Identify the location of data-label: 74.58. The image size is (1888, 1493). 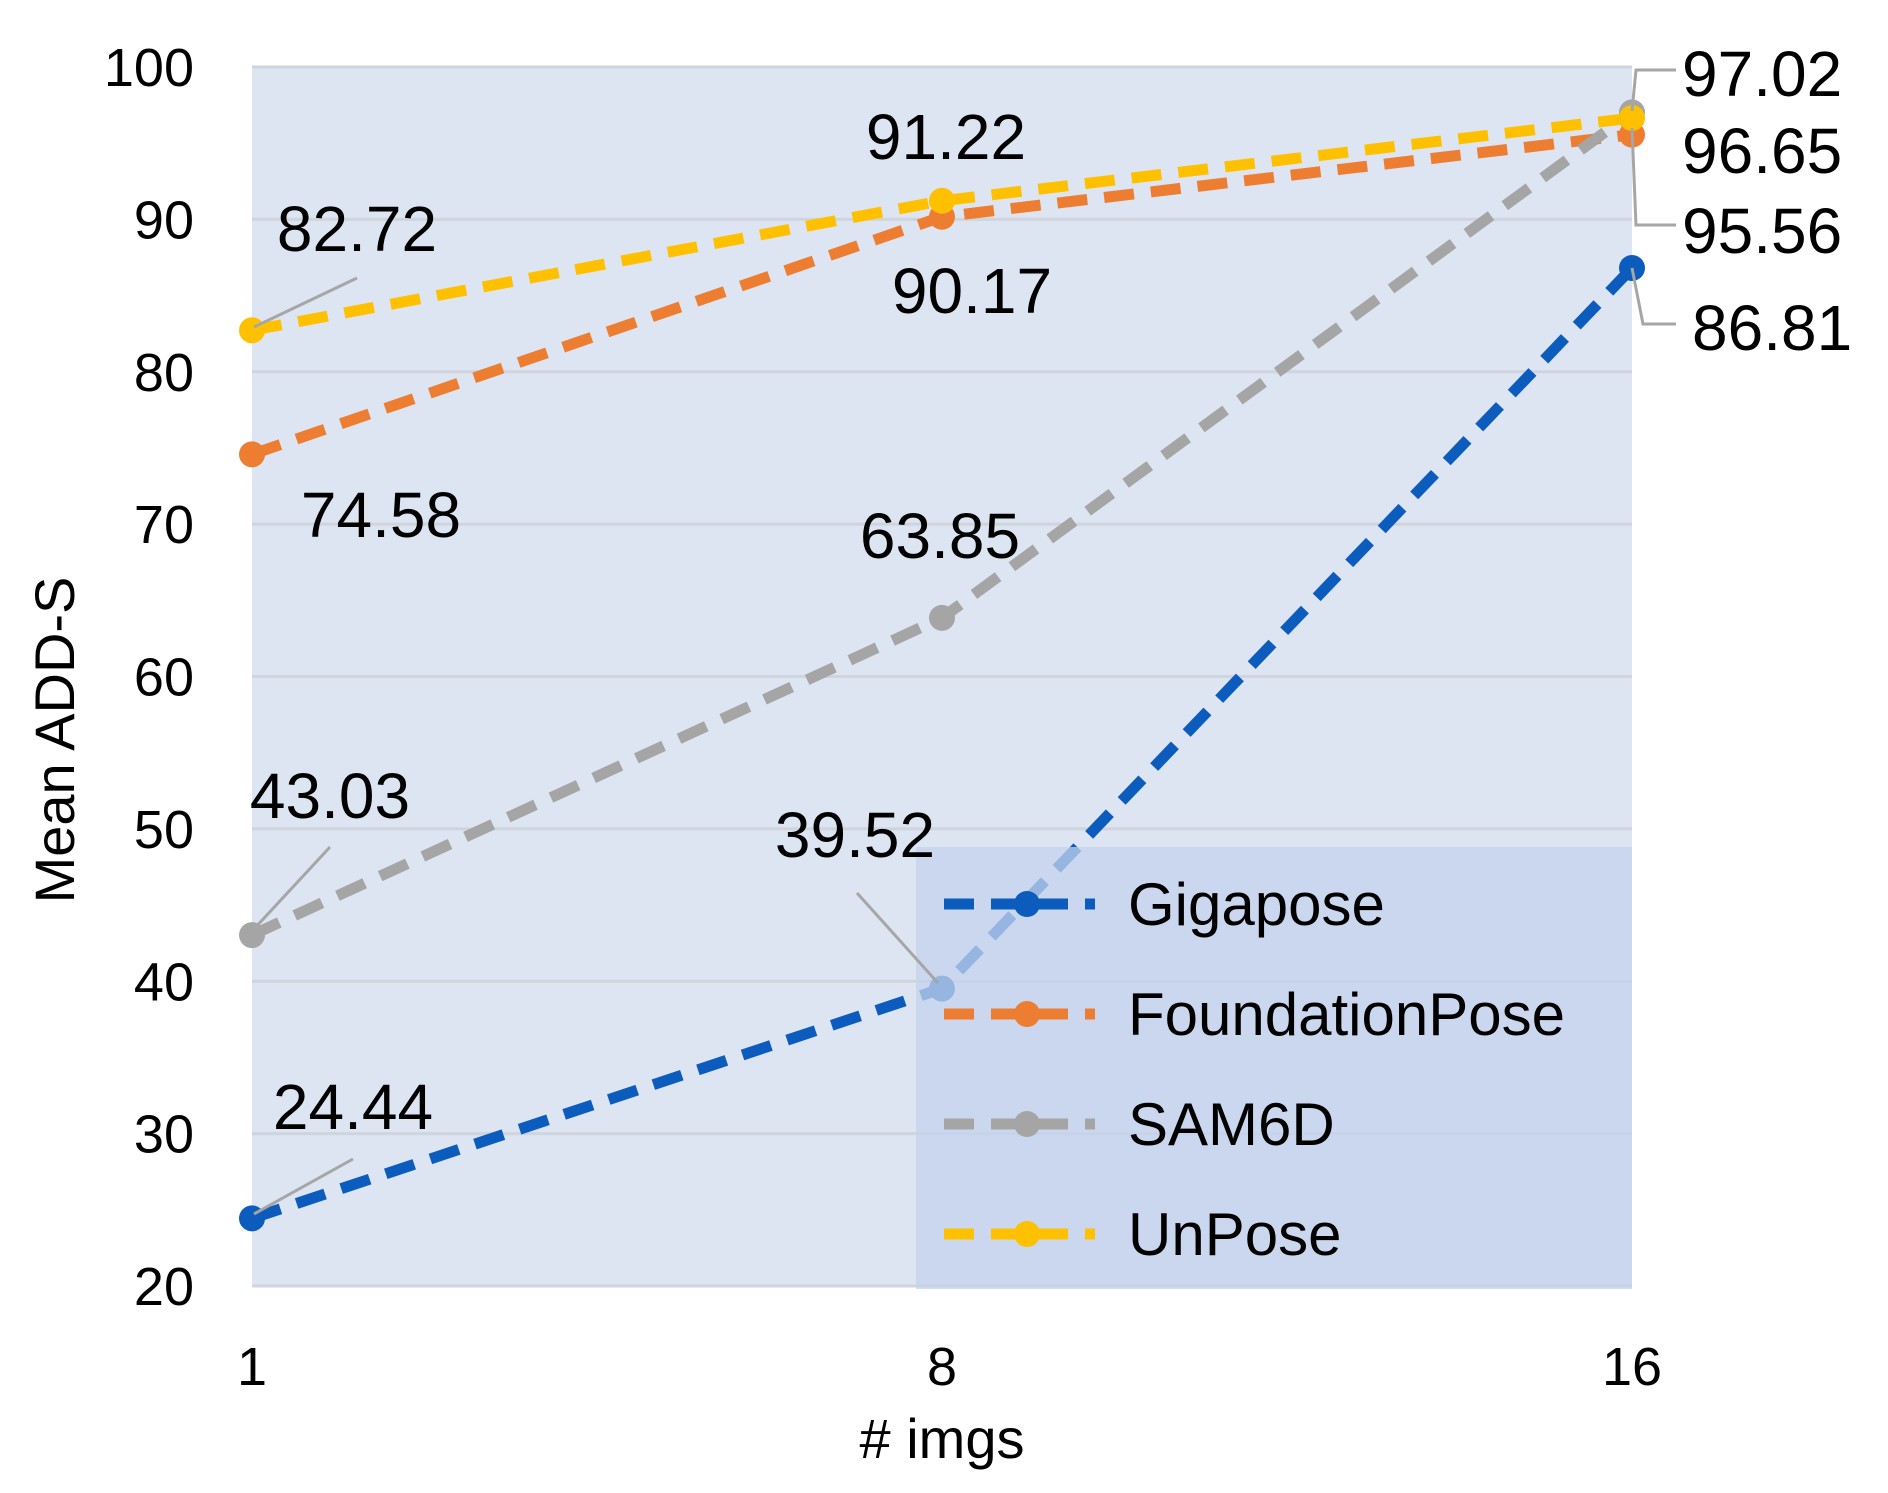
(381, 515).